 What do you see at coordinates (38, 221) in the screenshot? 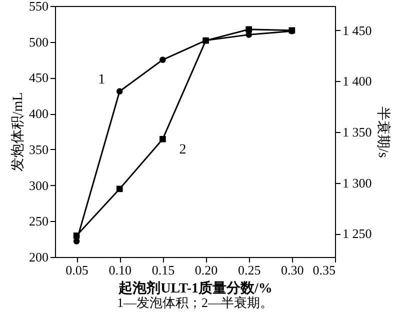
I see `y-tick-label: 250` at bounding box center [38, 221].